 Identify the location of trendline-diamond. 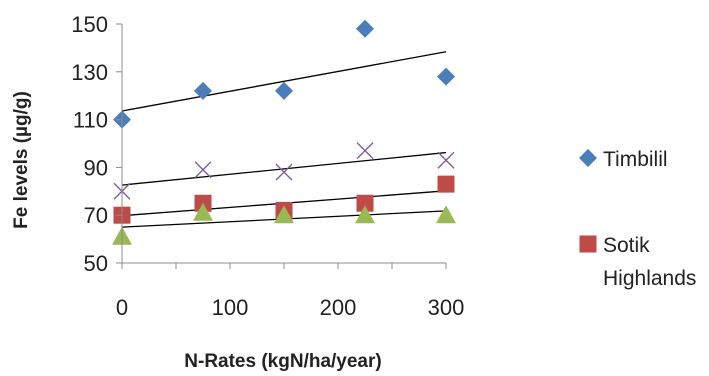
(284, 81).